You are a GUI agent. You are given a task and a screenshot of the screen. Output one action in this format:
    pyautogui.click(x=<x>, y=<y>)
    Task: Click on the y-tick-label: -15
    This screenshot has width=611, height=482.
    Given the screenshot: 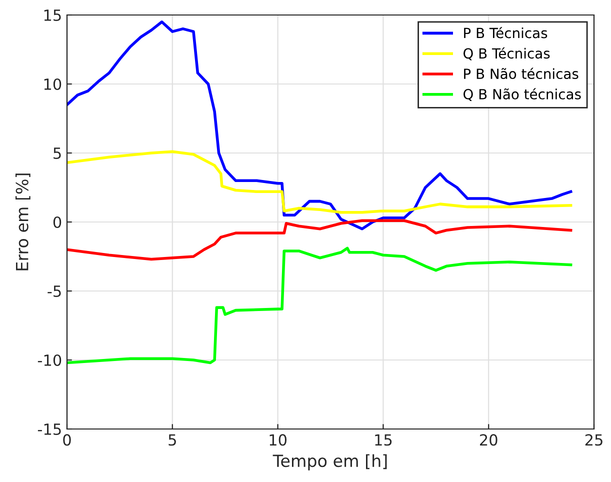 What is the action you would take?
    pyautogui.click(x=49, y=430)
    